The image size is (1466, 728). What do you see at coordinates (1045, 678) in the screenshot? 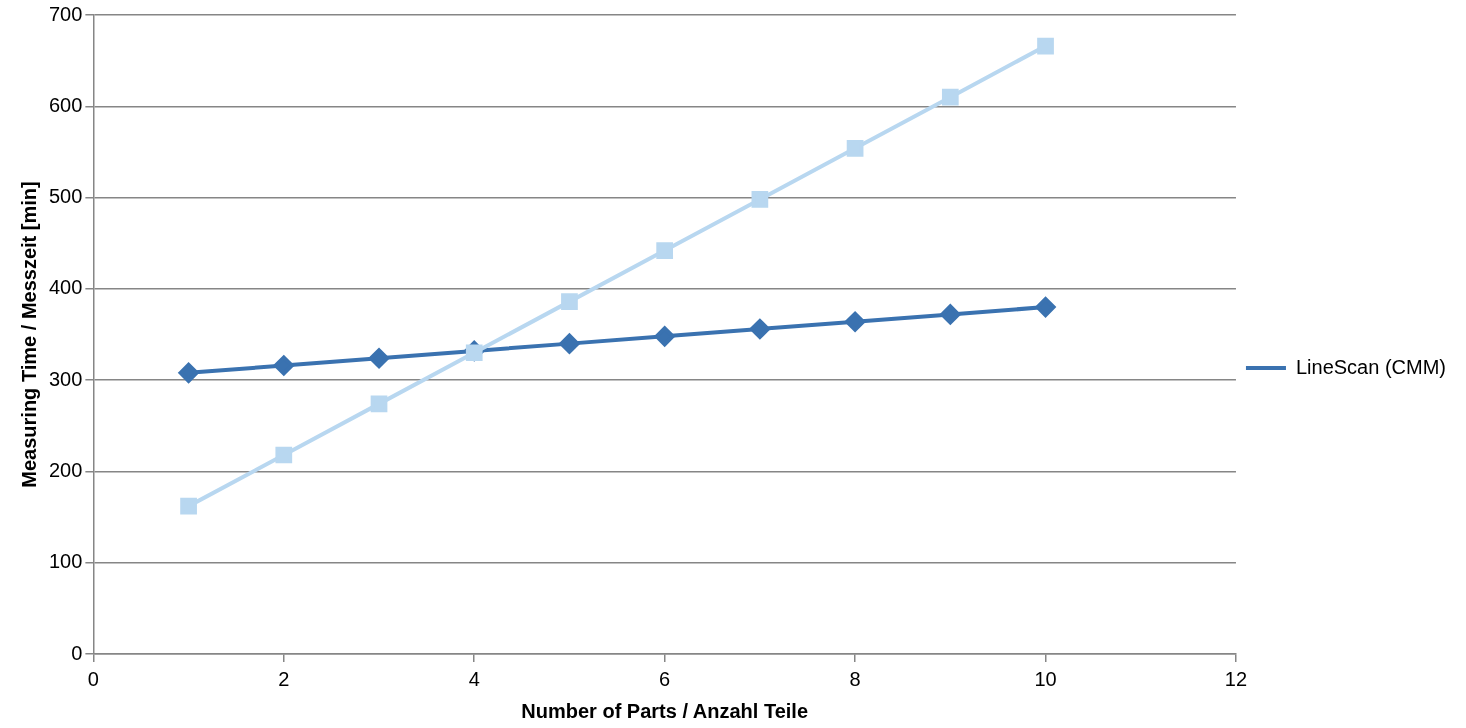
I see `x-tick-label: 10` at bounding box center [1045, 678].